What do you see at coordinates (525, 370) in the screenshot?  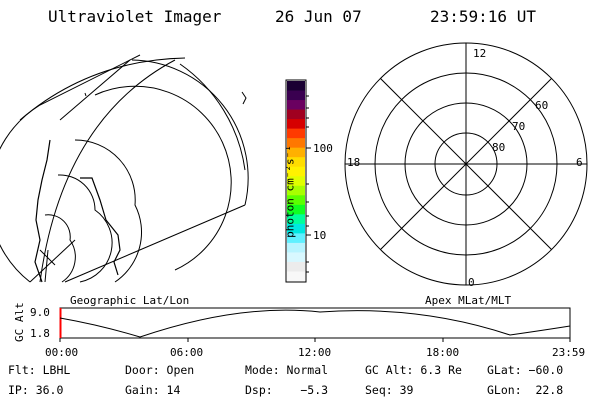 I see `info-glat: GLat: −60.0` at bounding box center [525, 370].